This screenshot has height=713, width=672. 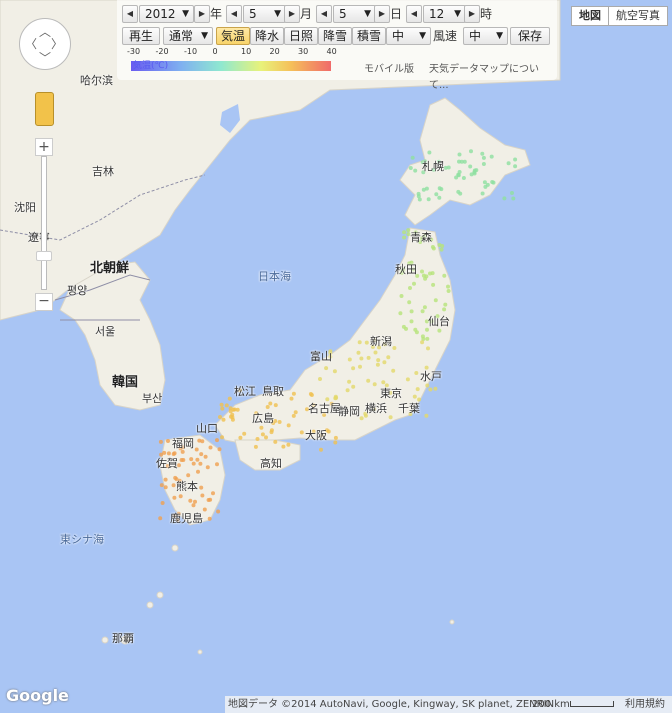 What do you see at coordinates (292, 14) in the screenshot?
I see `month-next-button: ▶` at bounding box center [292, 14].